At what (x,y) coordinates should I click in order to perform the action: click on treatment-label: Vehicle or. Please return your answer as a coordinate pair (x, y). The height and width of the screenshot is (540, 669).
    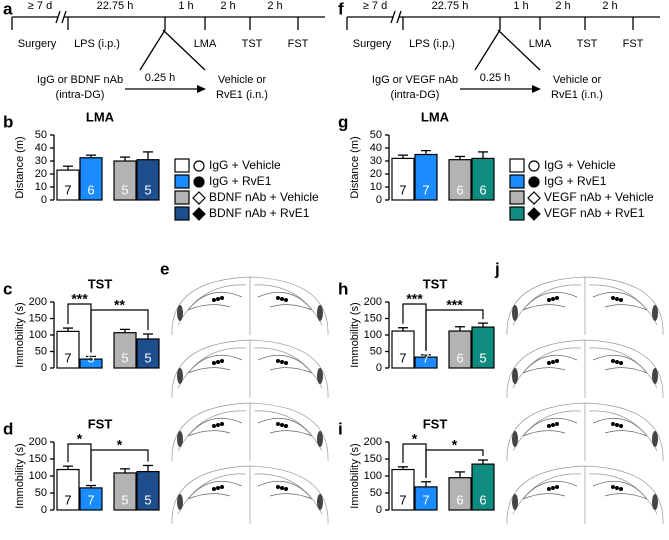
    Looking at the image, I should click on (242, 80).